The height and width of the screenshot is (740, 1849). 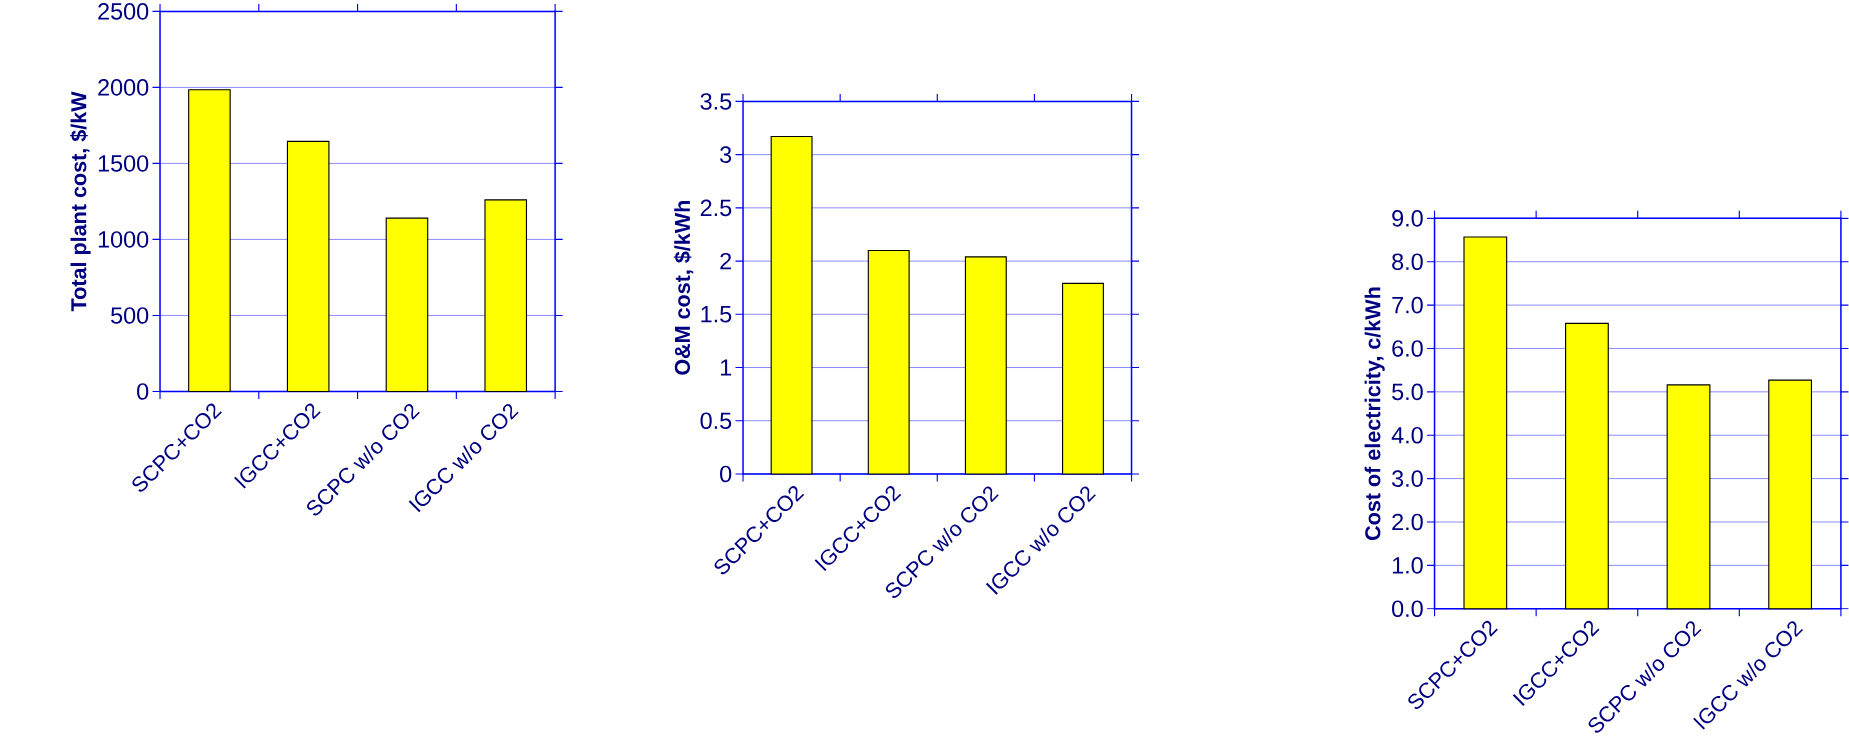 What do you see at coordinates (123, 11) in the screenshot?
I see `y-tick-label: 2500` at bounding box center [123, 11].